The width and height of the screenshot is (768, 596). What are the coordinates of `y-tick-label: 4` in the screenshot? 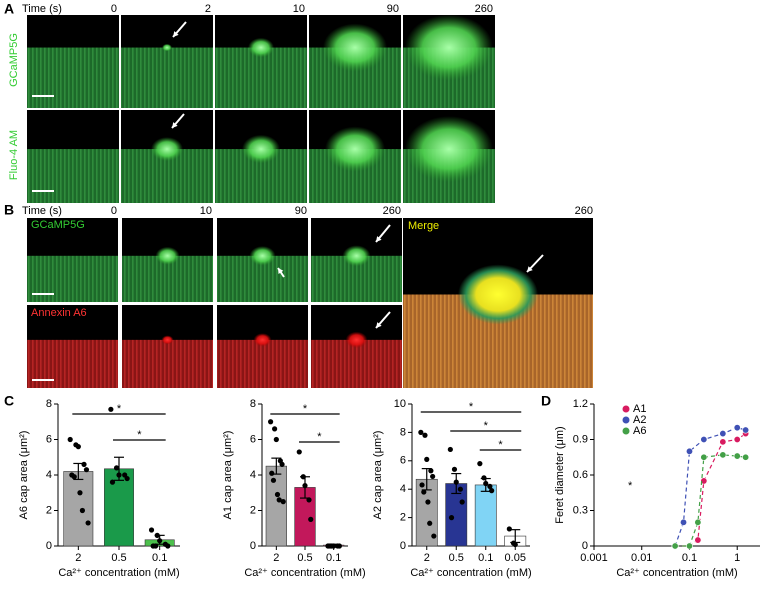 It's located at (403, 489).